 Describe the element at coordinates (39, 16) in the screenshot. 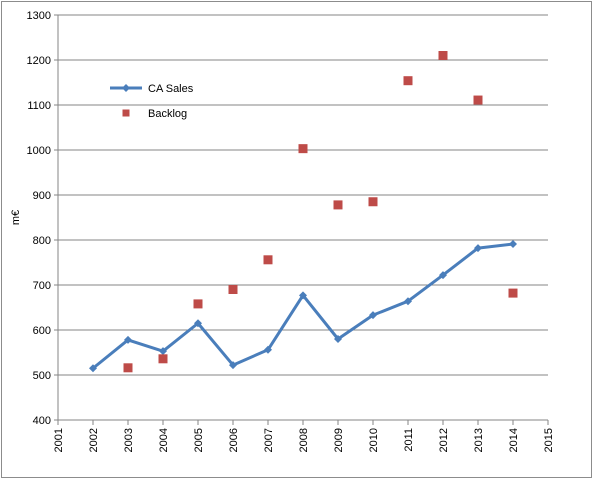

I see `y-tick-label: 1300` at that location.